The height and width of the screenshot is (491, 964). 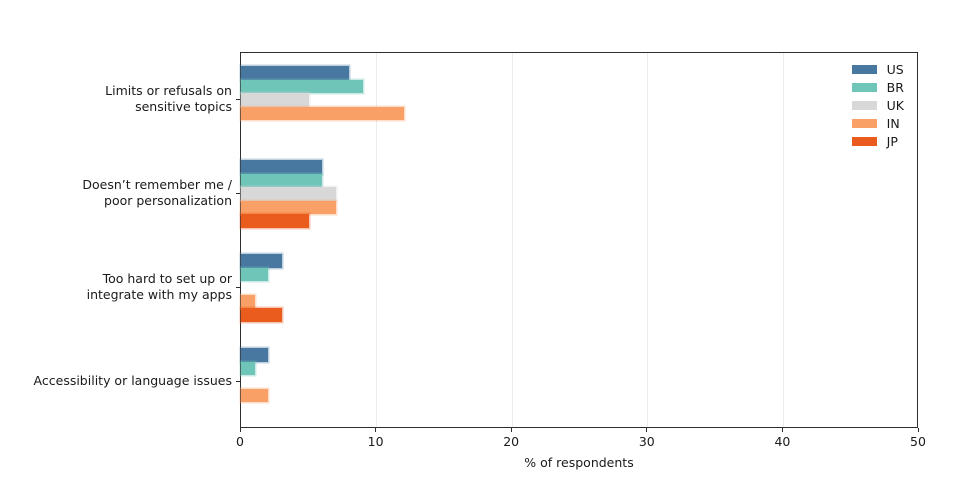 What do you see at coordinates (893, 123) in the screenshot?
I see `legend-label: IN` at bounding box center [893, 123].